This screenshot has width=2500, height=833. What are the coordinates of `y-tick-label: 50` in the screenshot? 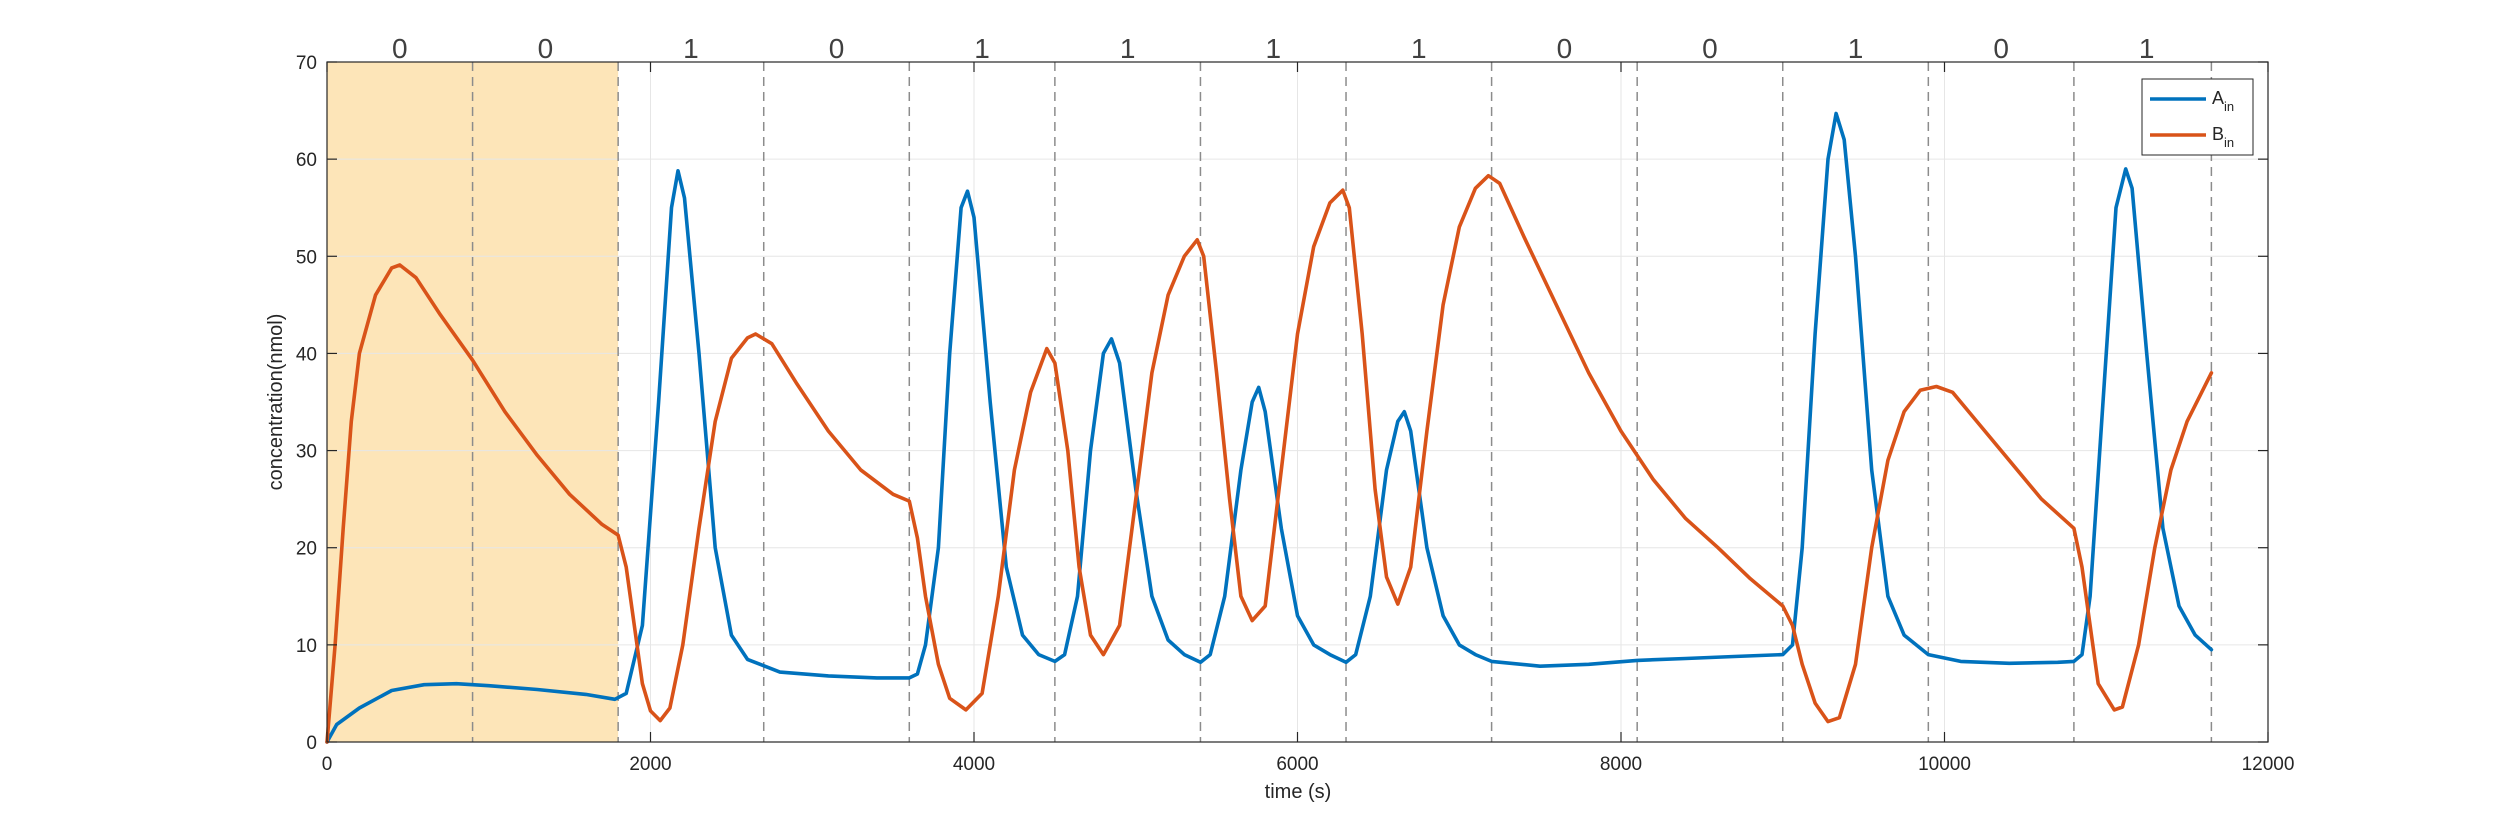 It's located at (306, 257).